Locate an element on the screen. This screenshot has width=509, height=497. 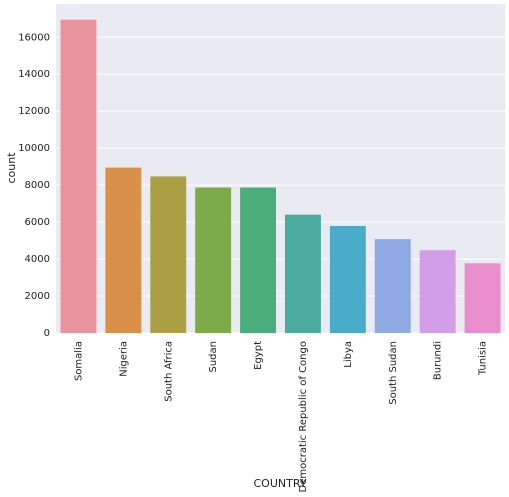
x-tick-label: Libya is located at coordinates (348, 354).